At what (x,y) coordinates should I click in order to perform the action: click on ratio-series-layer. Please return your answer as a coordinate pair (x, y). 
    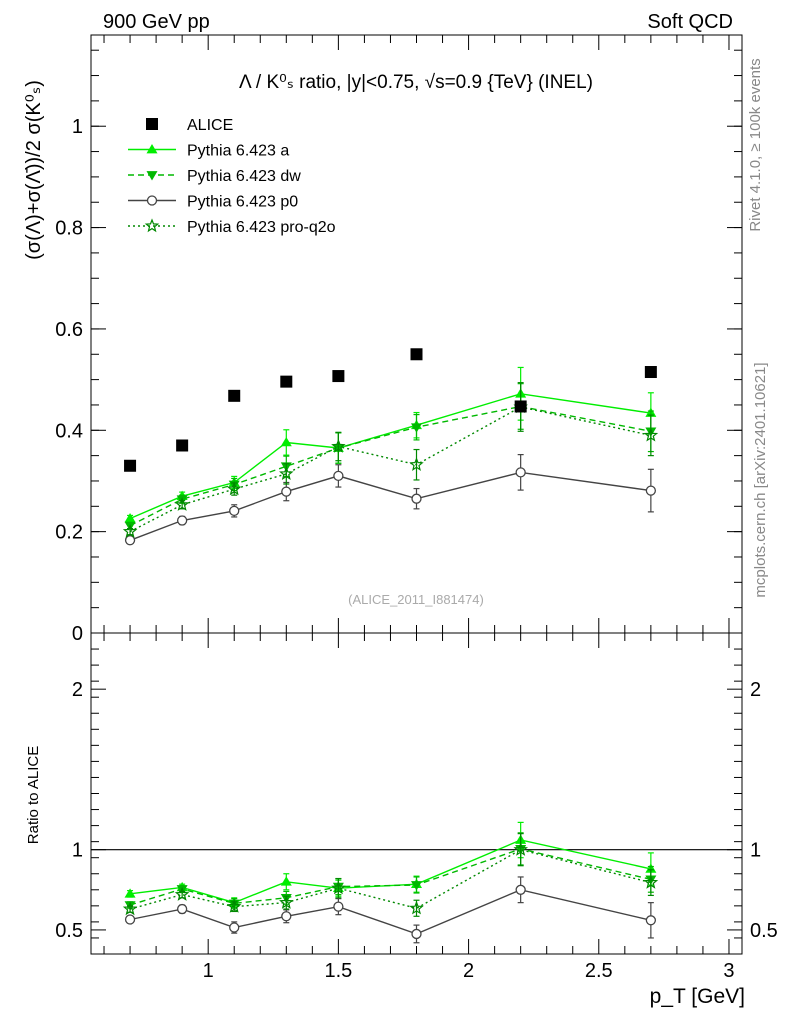
    Looking at the image, I should click on (390, 882).